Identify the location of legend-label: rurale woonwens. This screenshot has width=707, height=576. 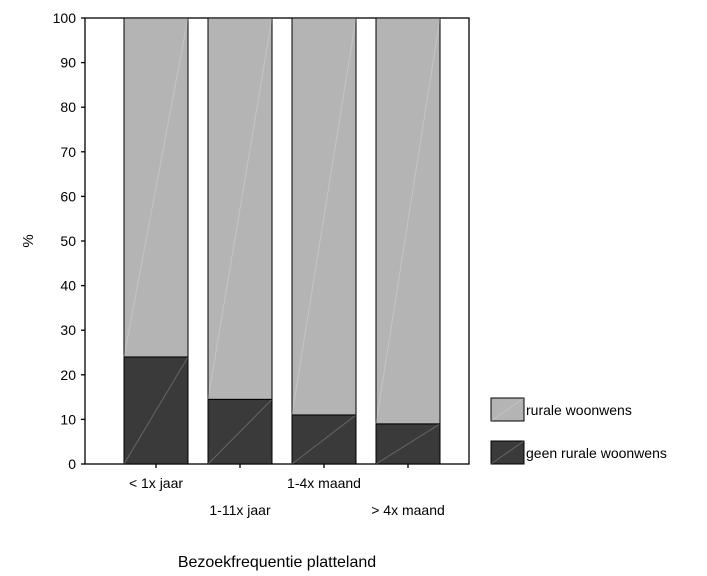
(579, 410).